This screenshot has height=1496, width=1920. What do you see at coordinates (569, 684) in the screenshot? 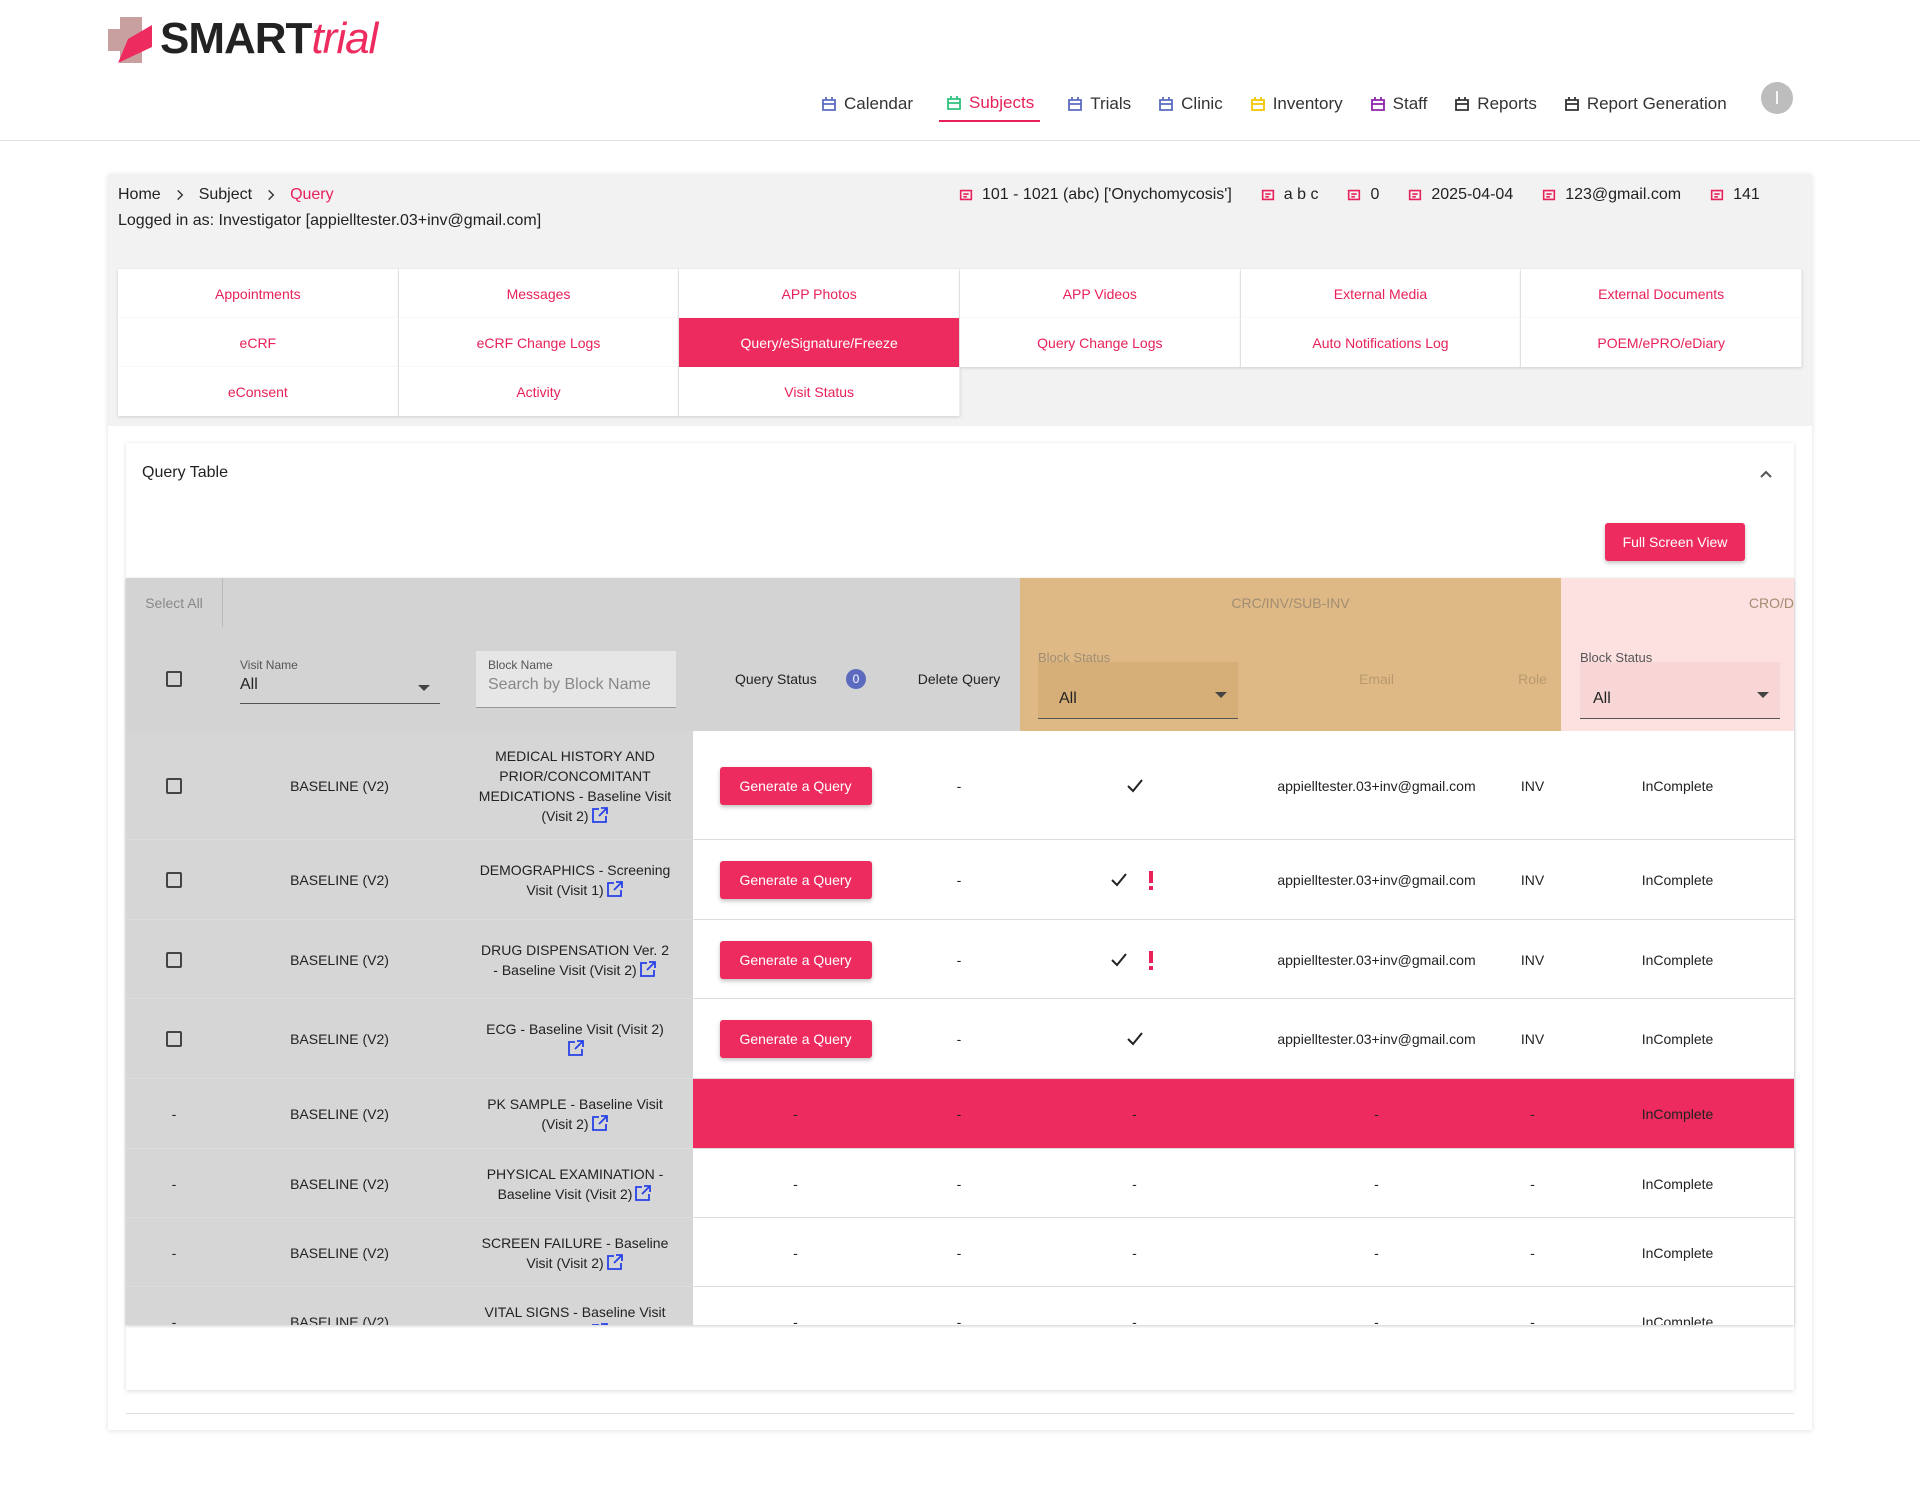
I see `block-search: Search by Block Name` at bounding box center [569, 684].